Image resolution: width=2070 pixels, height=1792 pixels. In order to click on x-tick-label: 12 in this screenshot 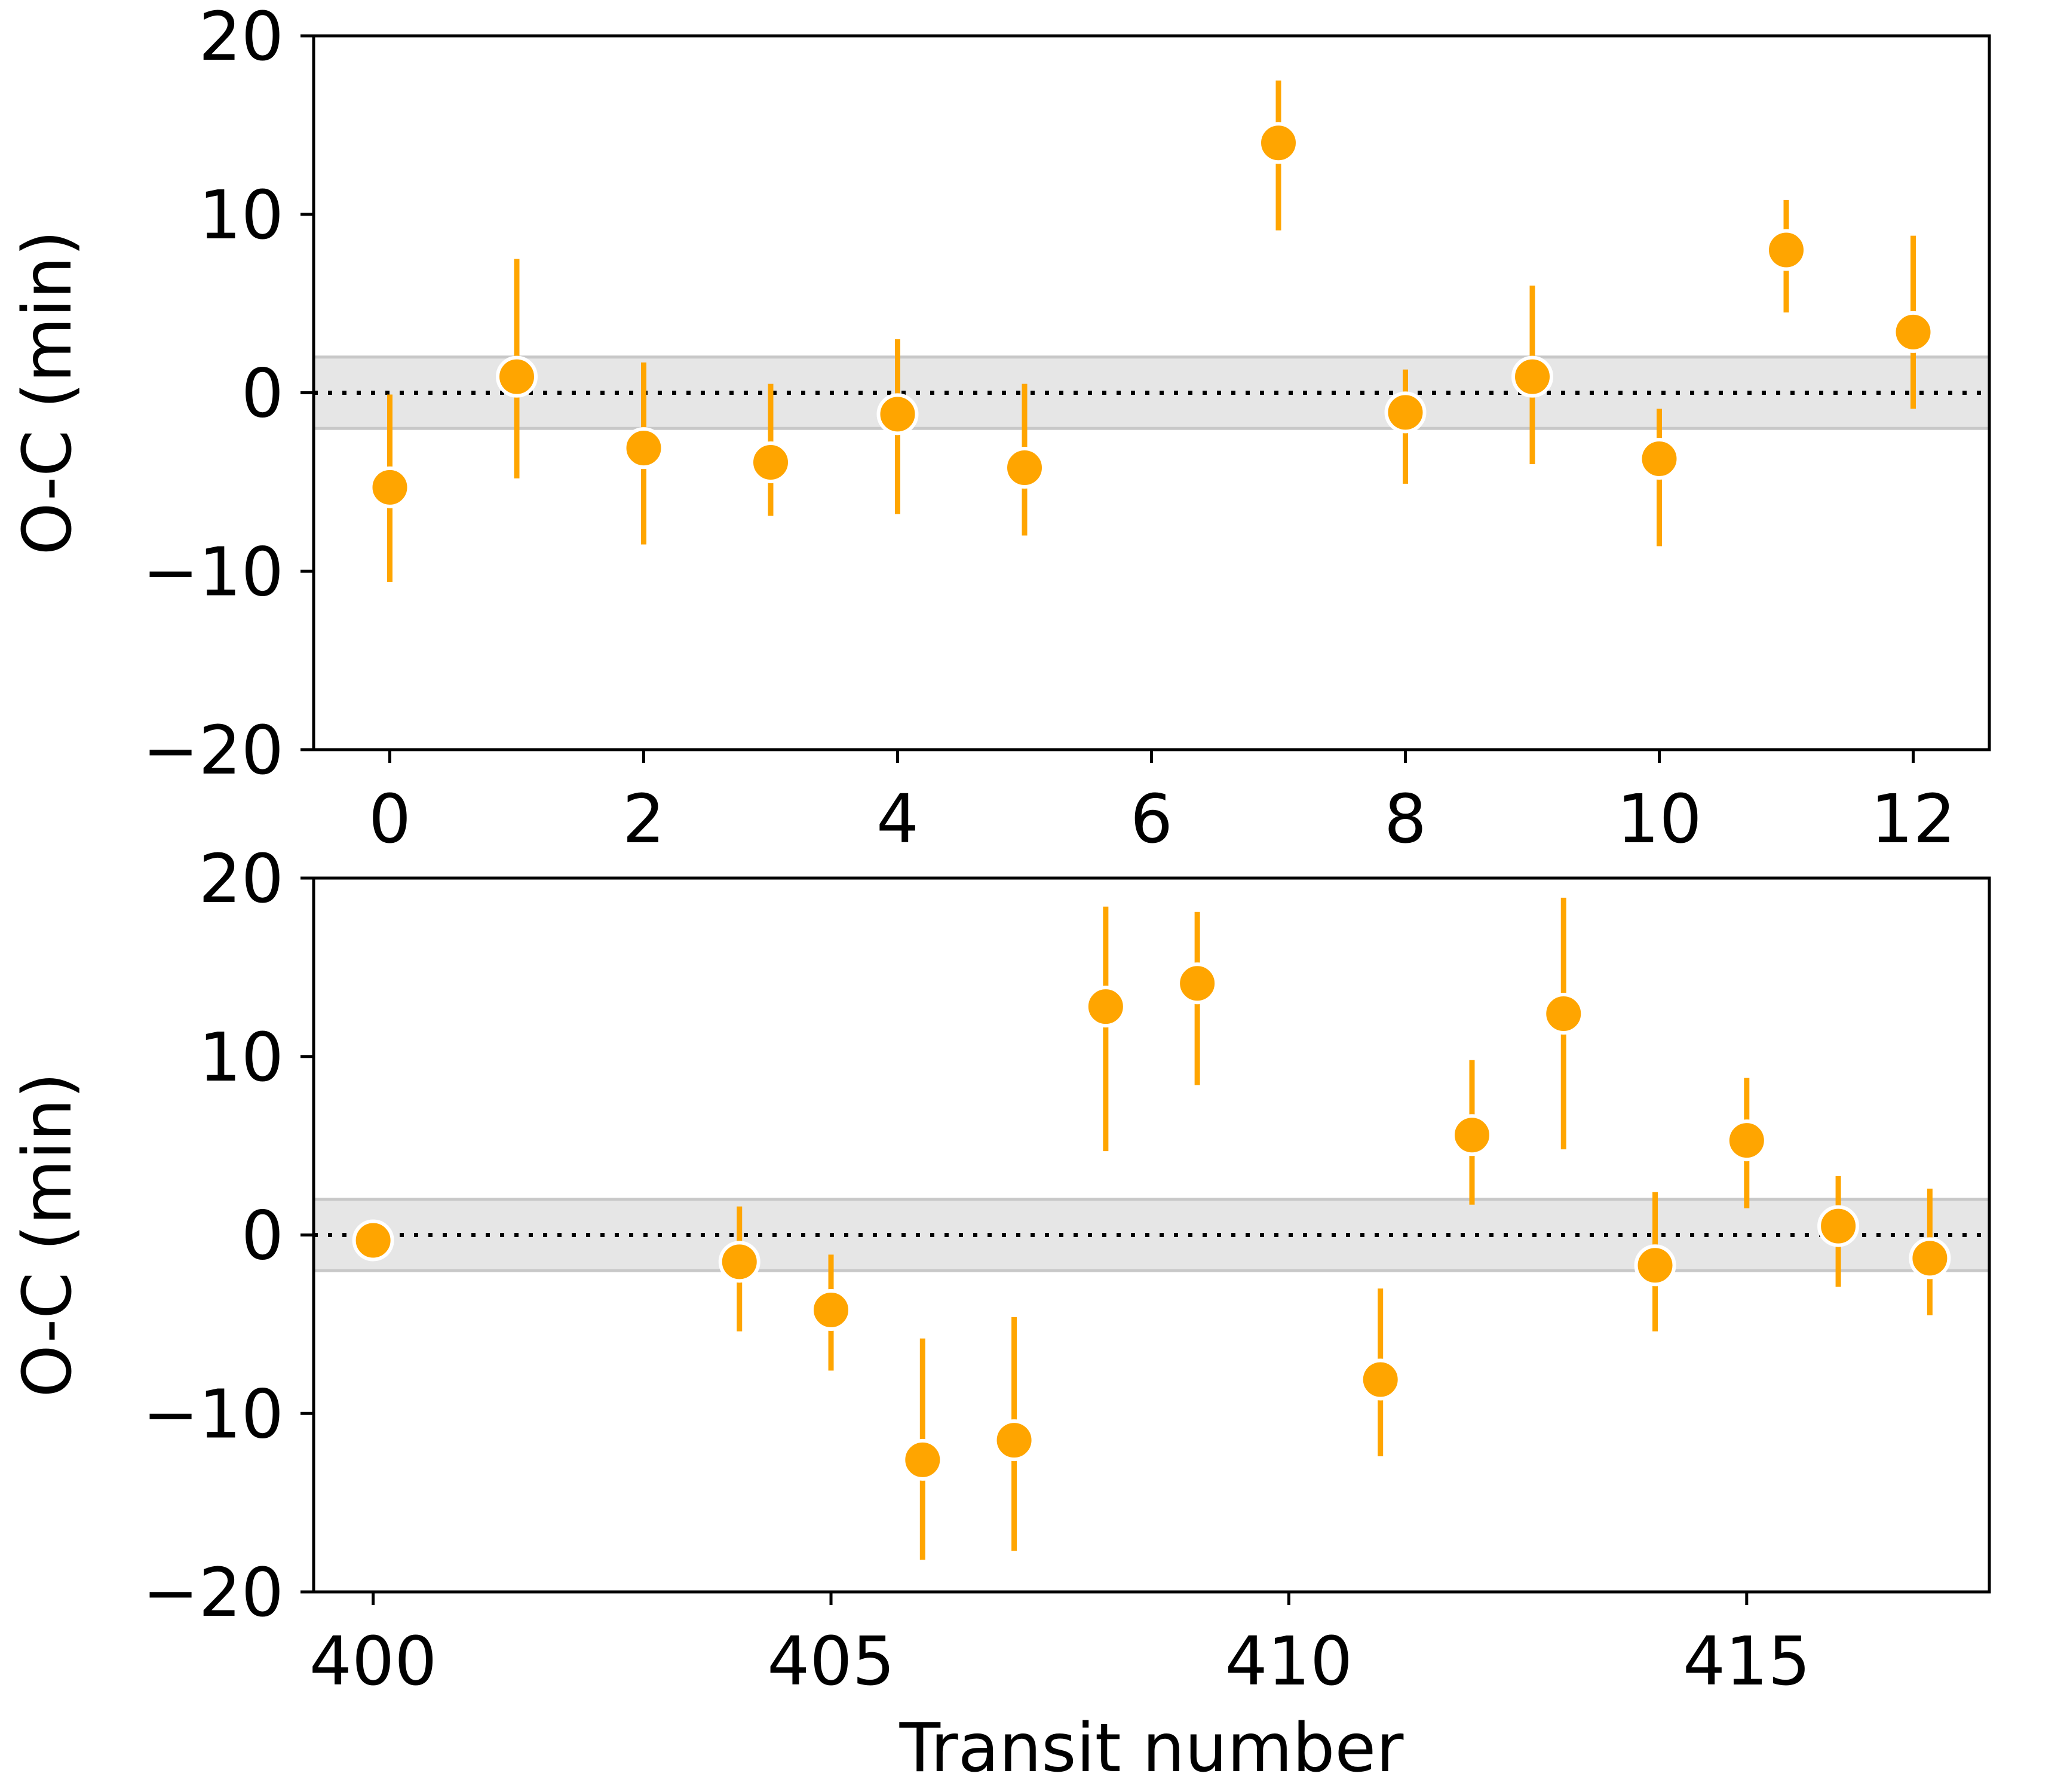, I will do `click(1913, 819)`.